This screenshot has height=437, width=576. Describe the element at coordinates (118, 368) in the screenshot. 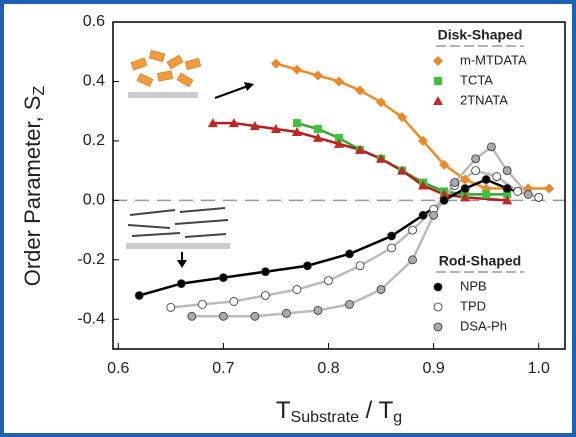

I see `x-tick-label: 0.6` at that location.